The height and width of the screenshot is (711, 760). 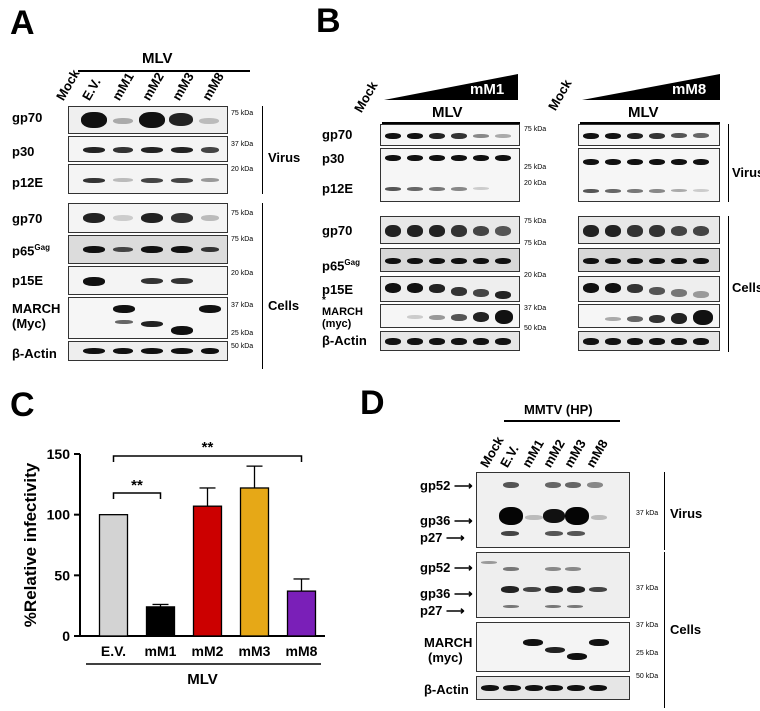 I want to click on panel-a-blot-gp70-virus, so click(x=148, y=120).